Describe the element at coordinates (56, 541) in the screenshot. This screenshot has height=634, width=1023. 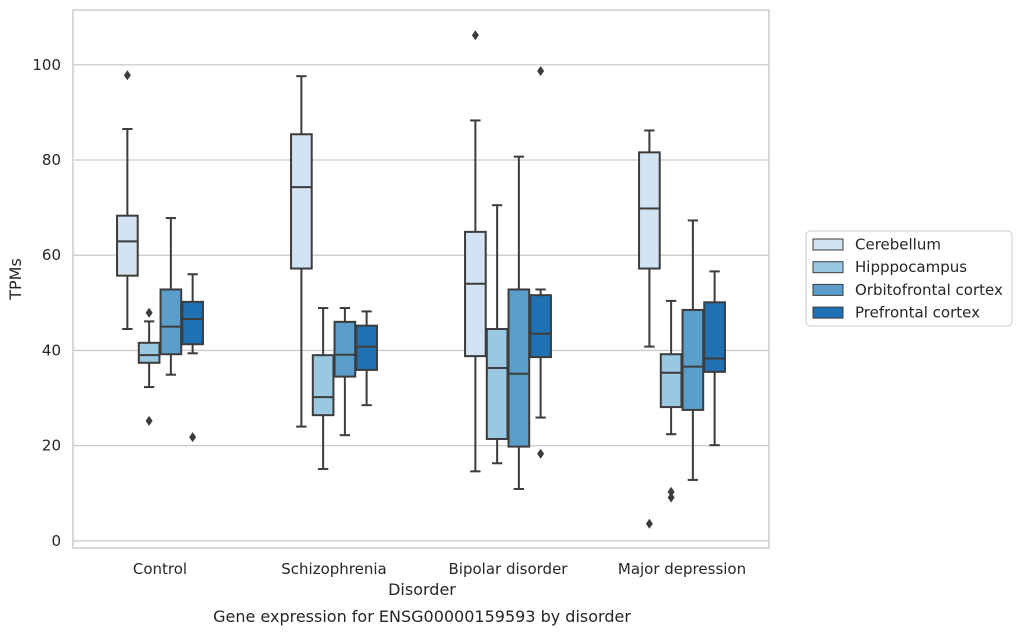
I see `y-tick-label: 0` at that location.